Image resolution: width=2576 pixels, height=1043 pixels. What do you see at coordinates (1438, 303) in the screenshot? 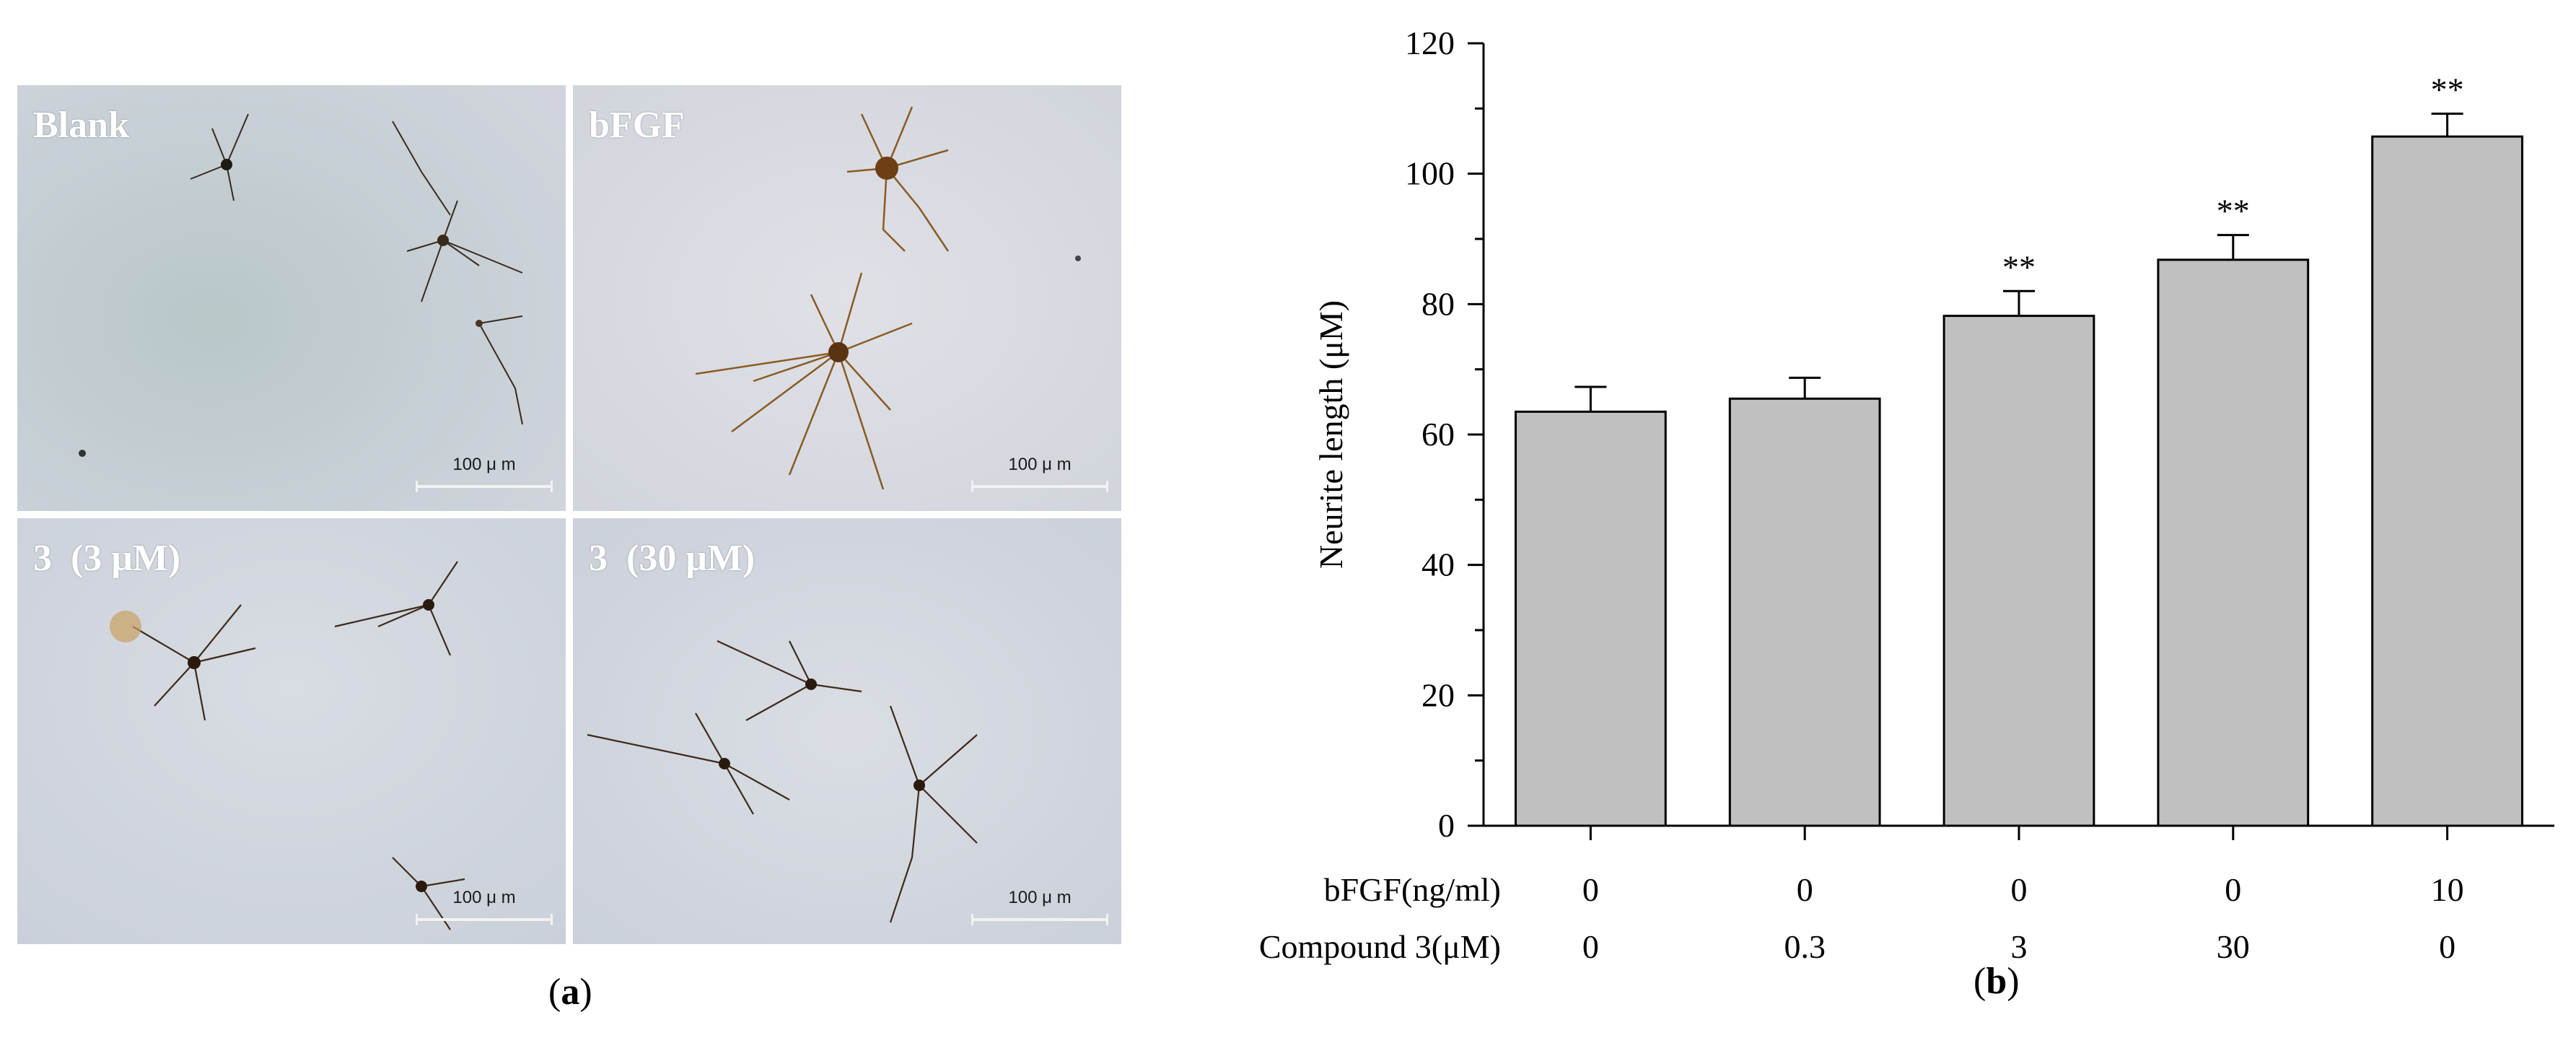
I see `y-tick-label: 80` at bounding box center [1438, 303].